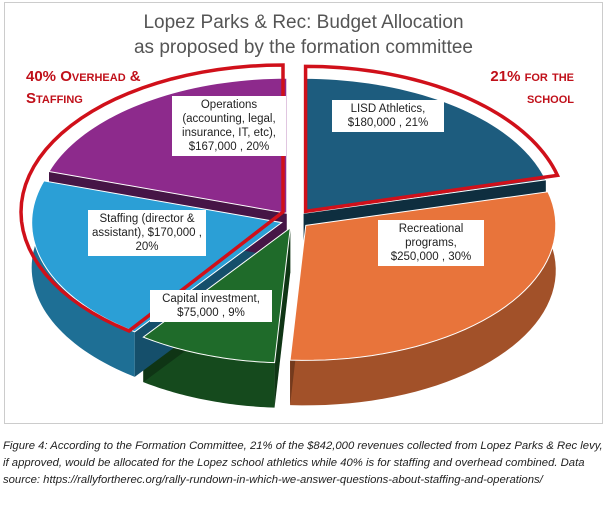  Describe the element at coordinates (303, 47) in the screenshot. I see `chart-subtitle: as proposed by the formation committee` at that location.